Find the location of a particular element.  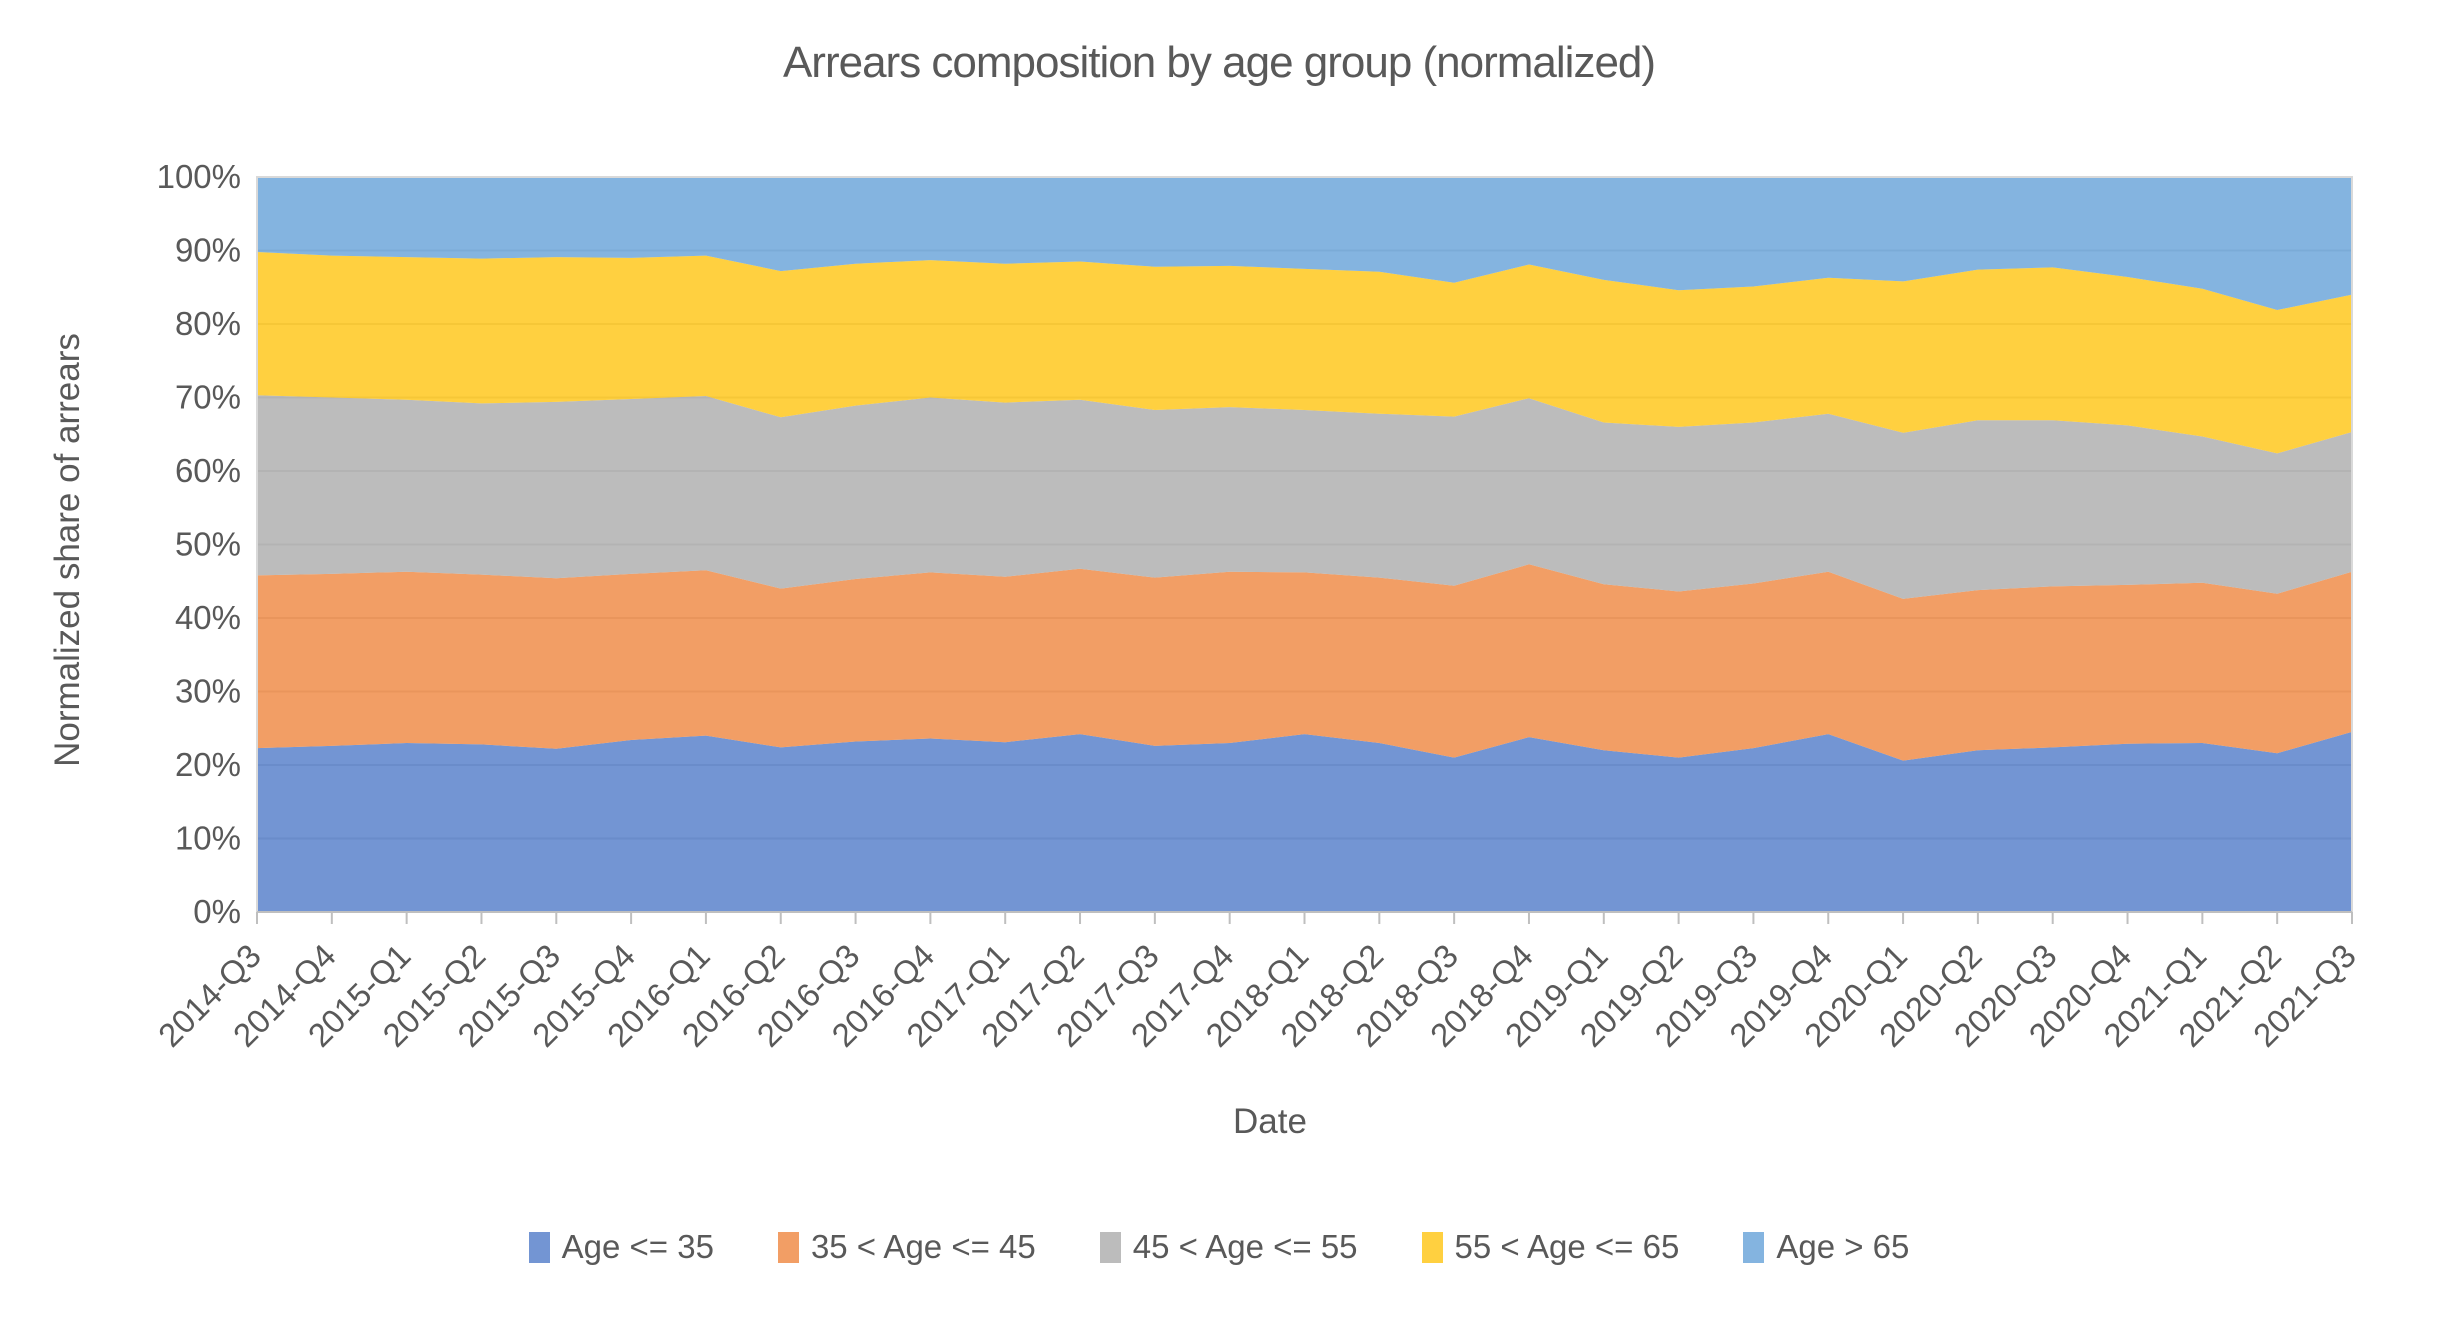

x-axis-title: Date is located at coordinates (1270, 1121).